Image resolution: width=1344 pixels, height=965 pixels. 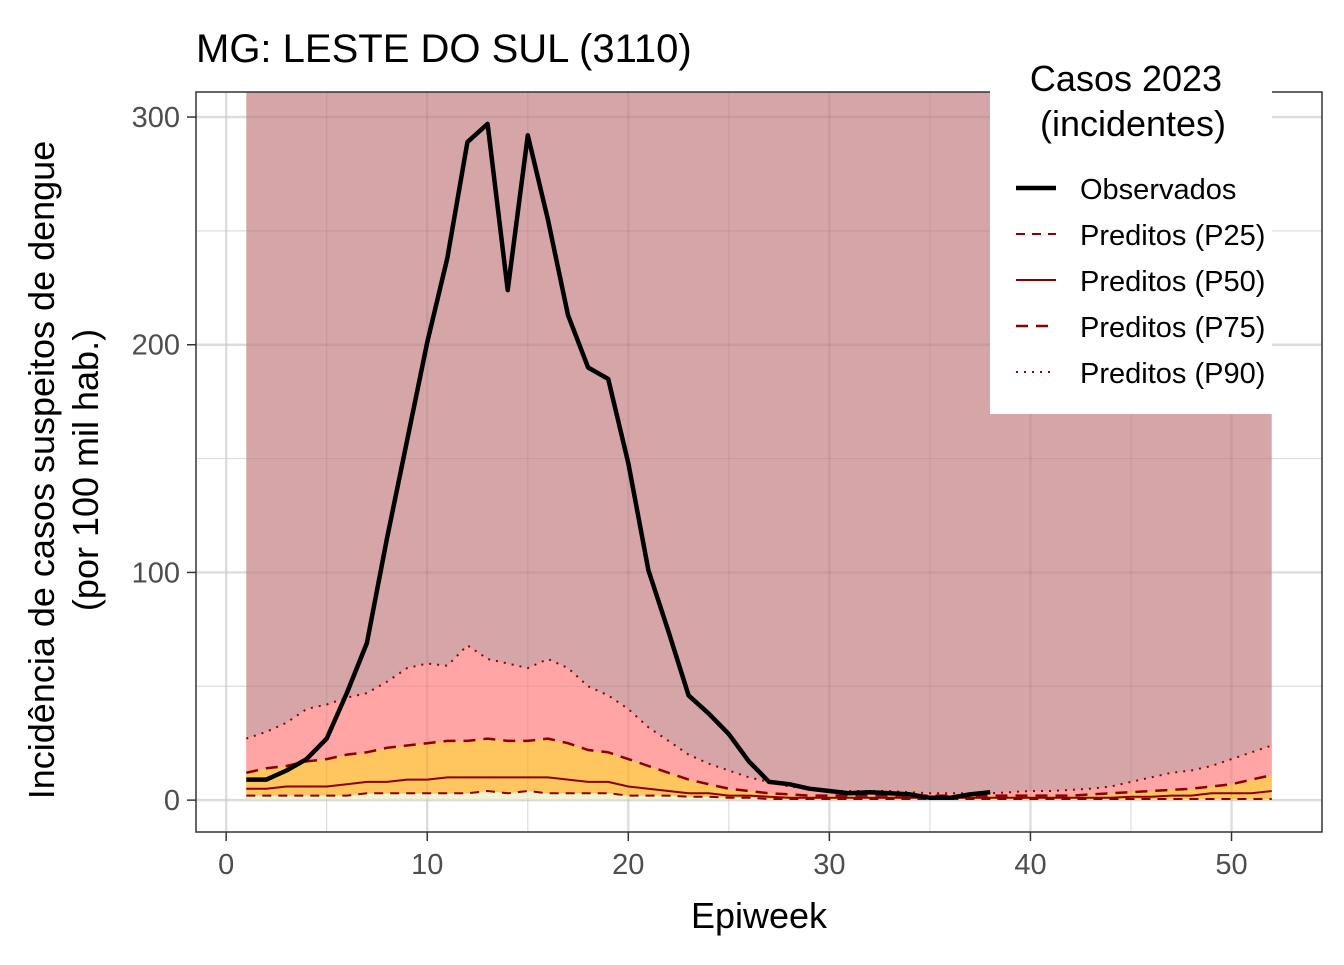 What do you see at coordinates (156, 346) in the screenshot?
I see `y-tick-label: 200` at bounding box center [156, 346].